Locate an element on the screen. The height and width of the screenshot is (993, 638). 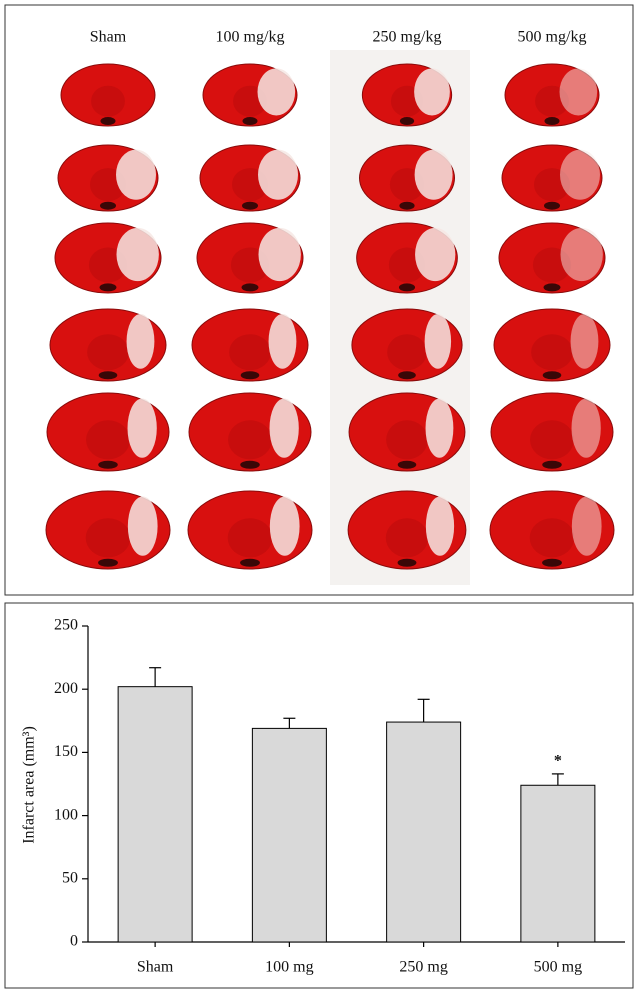
column-label: 100 mg/kg is located at coordinates (250, 37).